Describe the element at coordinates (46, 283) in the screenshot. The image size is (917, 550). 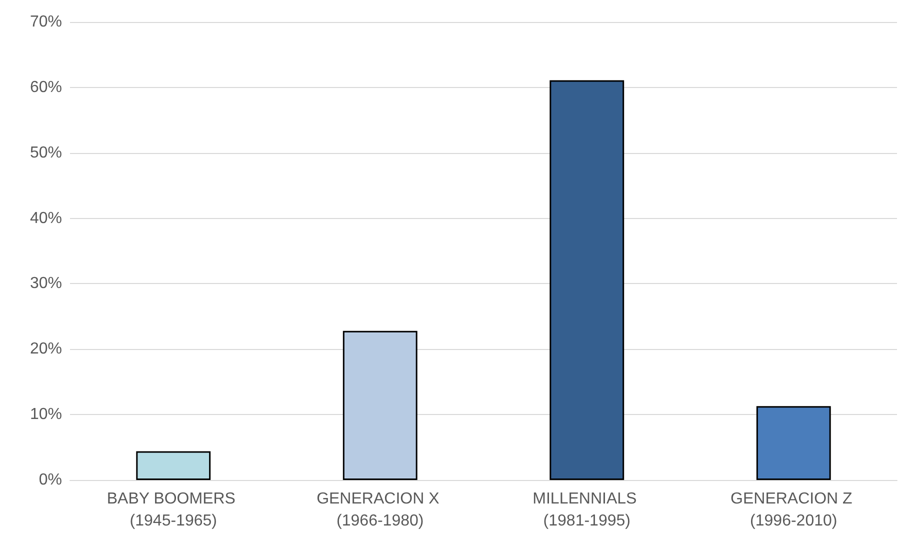
I see `y-tick-label: 30%` at that location.